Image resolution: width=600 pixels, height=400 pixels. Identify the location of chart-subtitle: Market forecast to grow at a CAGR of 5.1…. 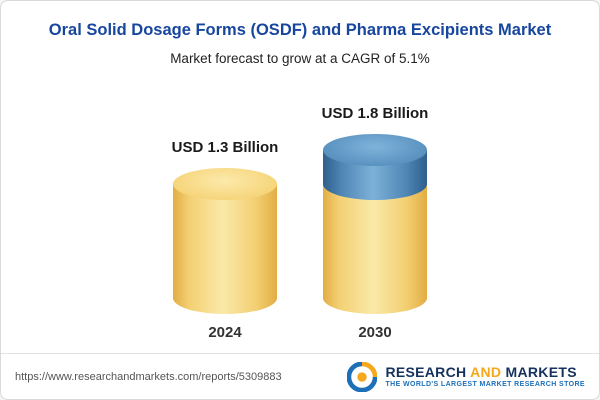
(300, 58).